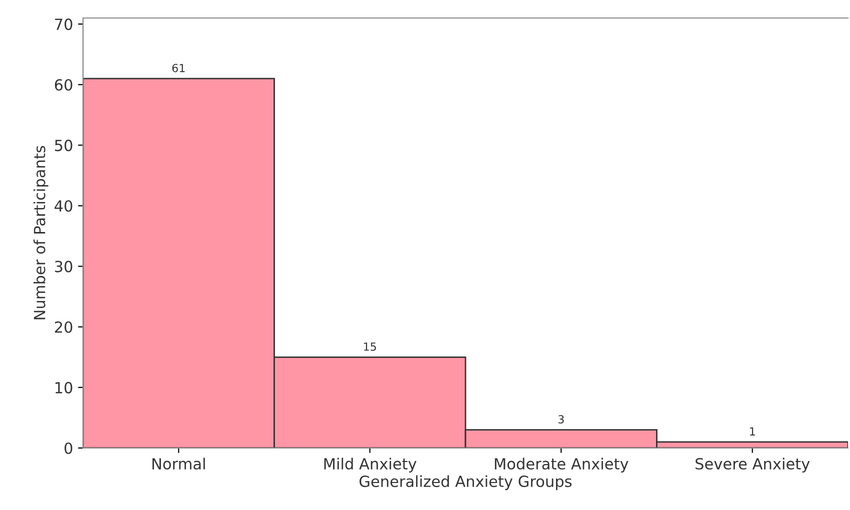  Describe the element at coordinates (561, 419) in the screenshot. I see `data-label: 3` at that location.